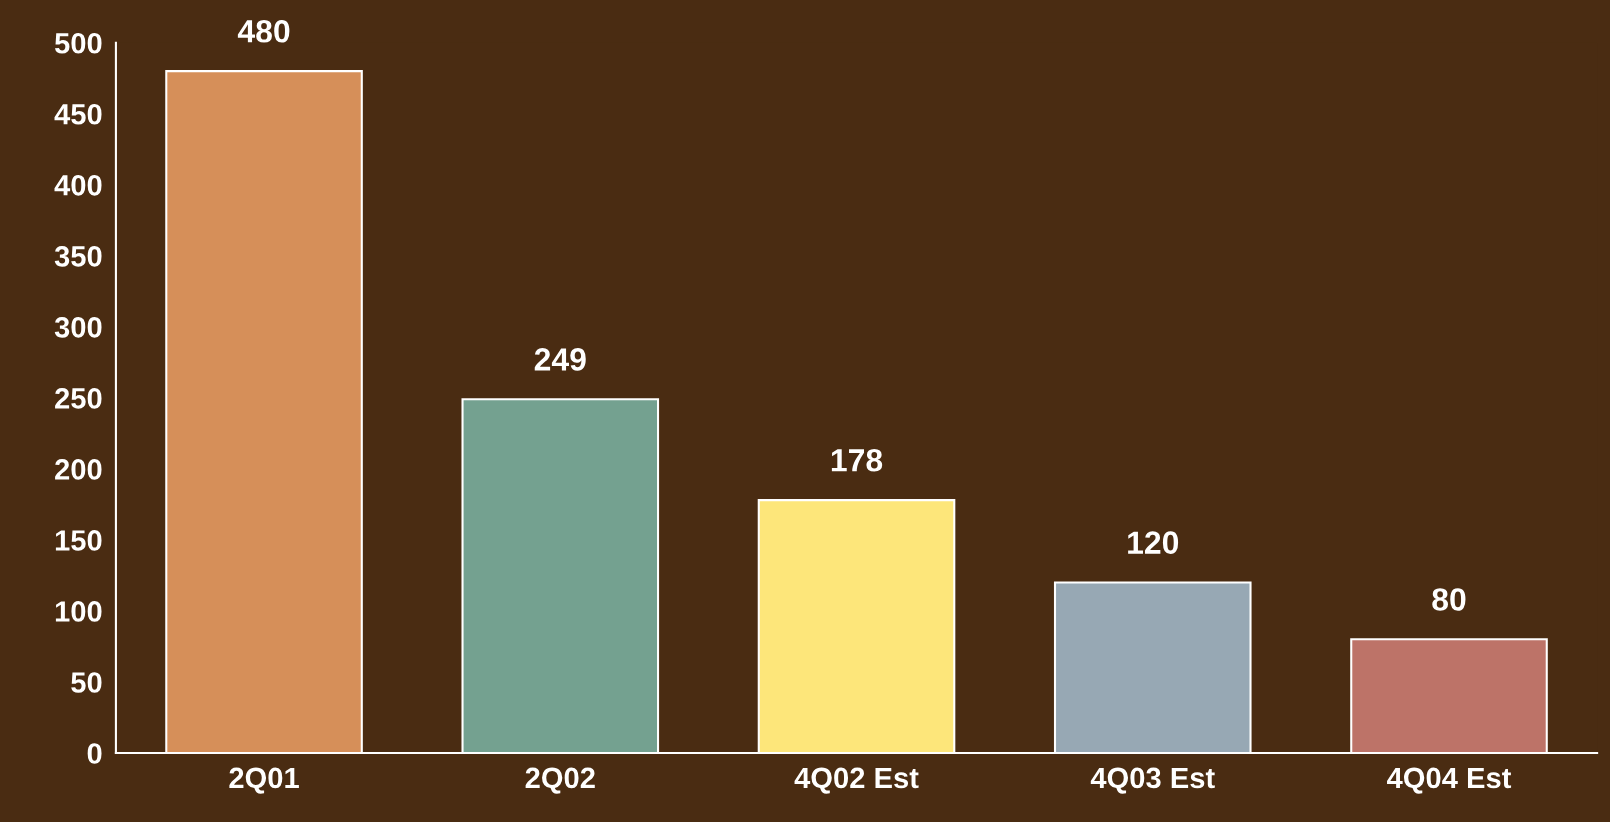  What do you see at coordinates (78, 43) in the screenshot?
I see `y-tick-label: 500` at bounding box center [78, 43].